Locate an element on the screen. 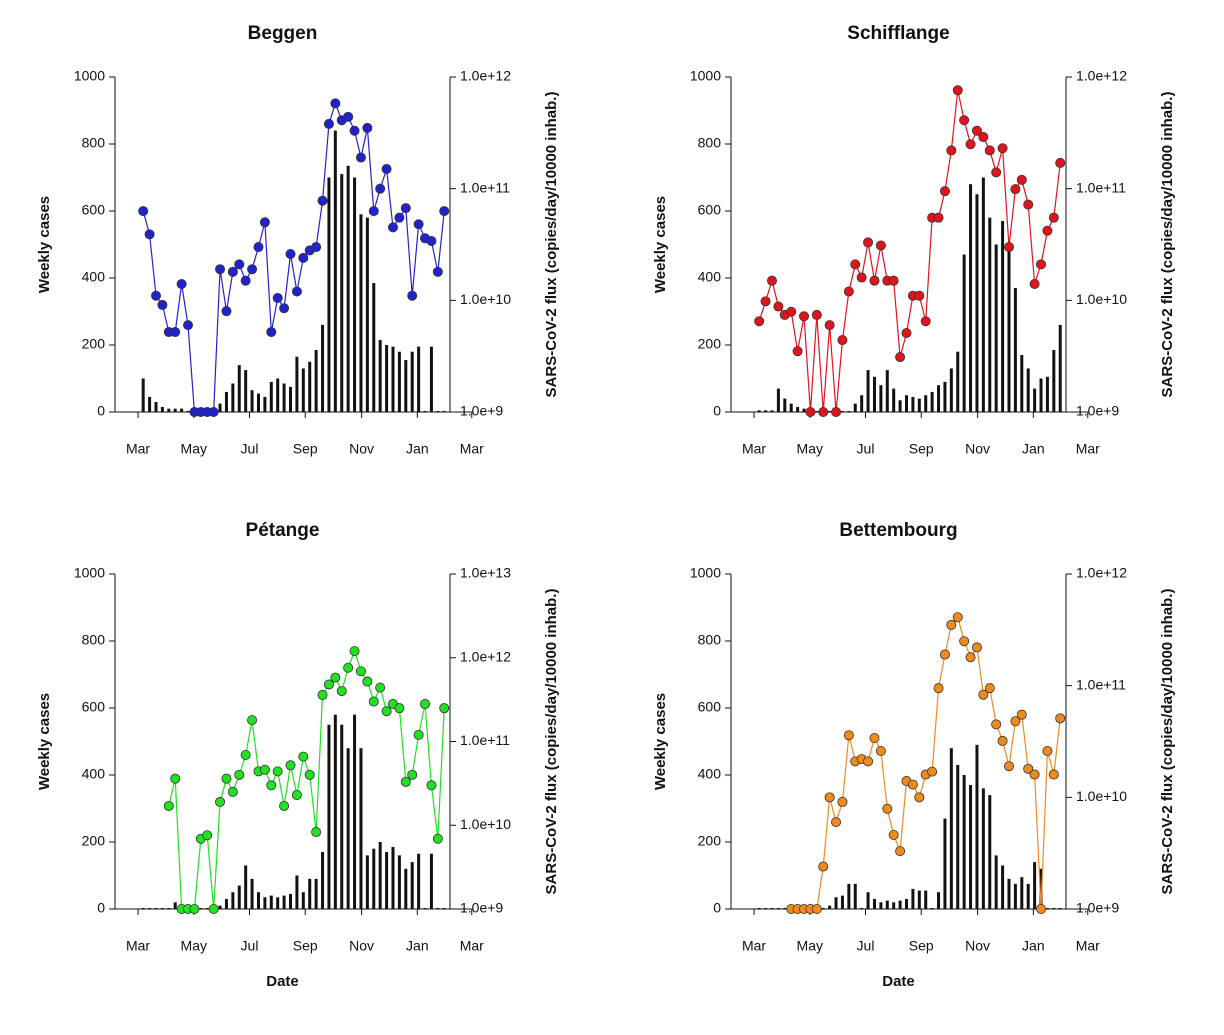 This screenshot has height=1035, width=1224. y-tick-label: 0 is located at coordinates (101, 411).